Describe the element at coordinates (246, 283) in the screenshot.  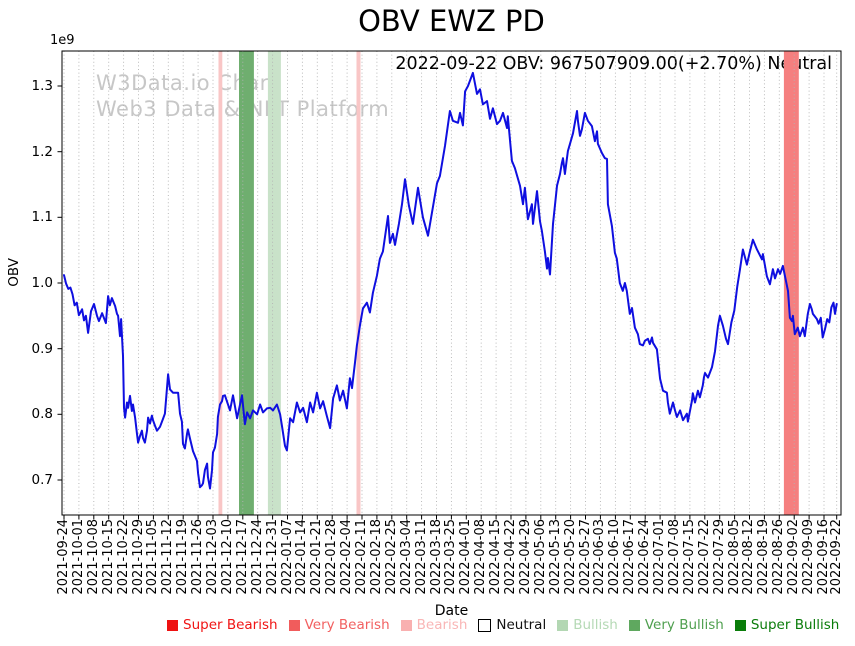
I see `signal-band-very-bullish` at that location.